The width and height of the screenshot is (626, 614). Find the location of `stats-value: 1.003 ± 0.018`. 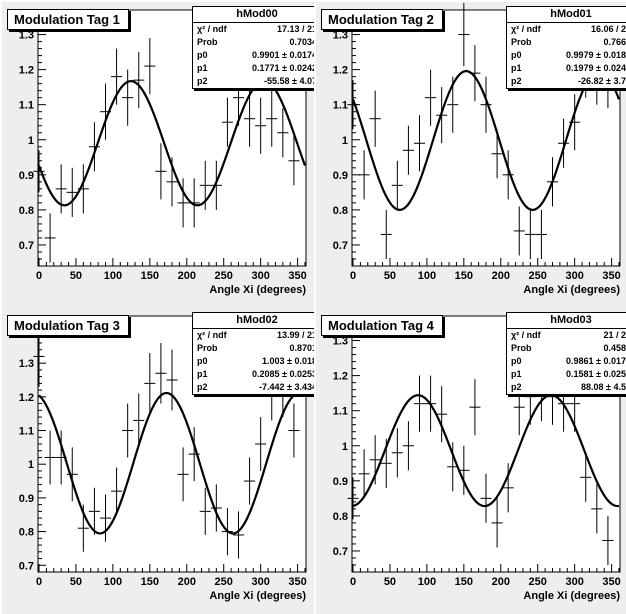

stats-value: 1.003 ± 0.018 is located at coordinates (288, 361).